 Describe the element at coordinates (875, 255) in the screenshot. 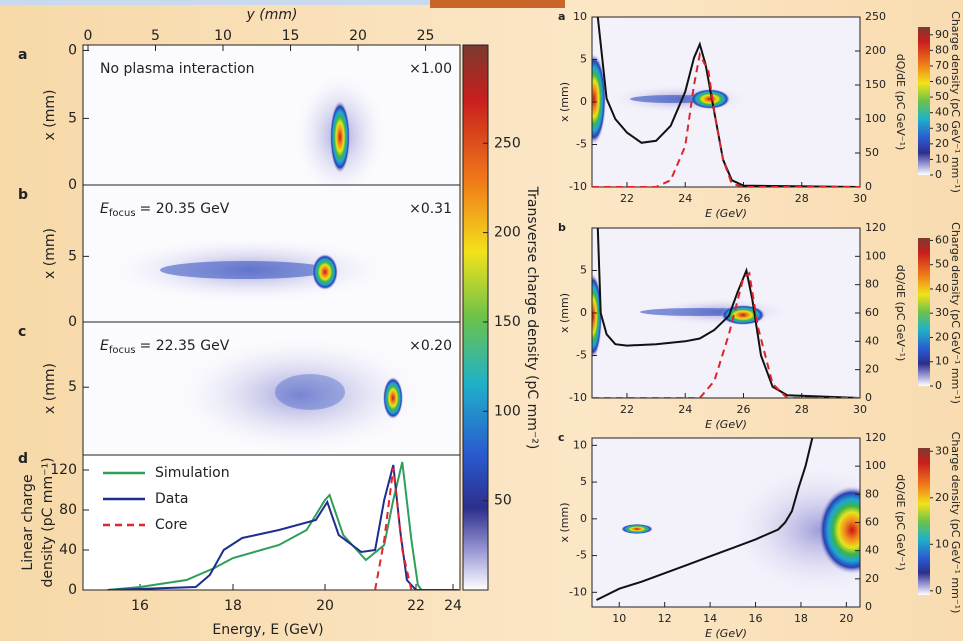

I see `y2-tick-label: 100` at that location.